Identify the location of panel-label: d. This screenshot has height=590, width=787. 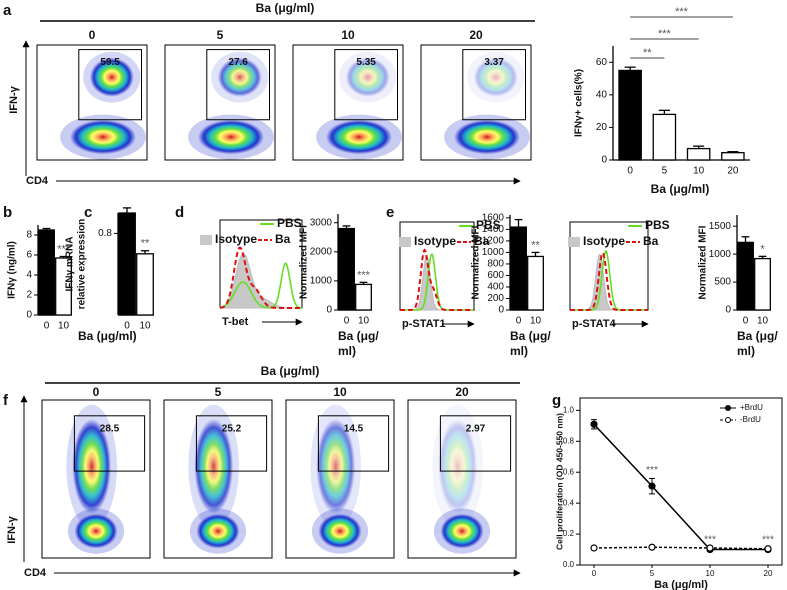
(179, 212).